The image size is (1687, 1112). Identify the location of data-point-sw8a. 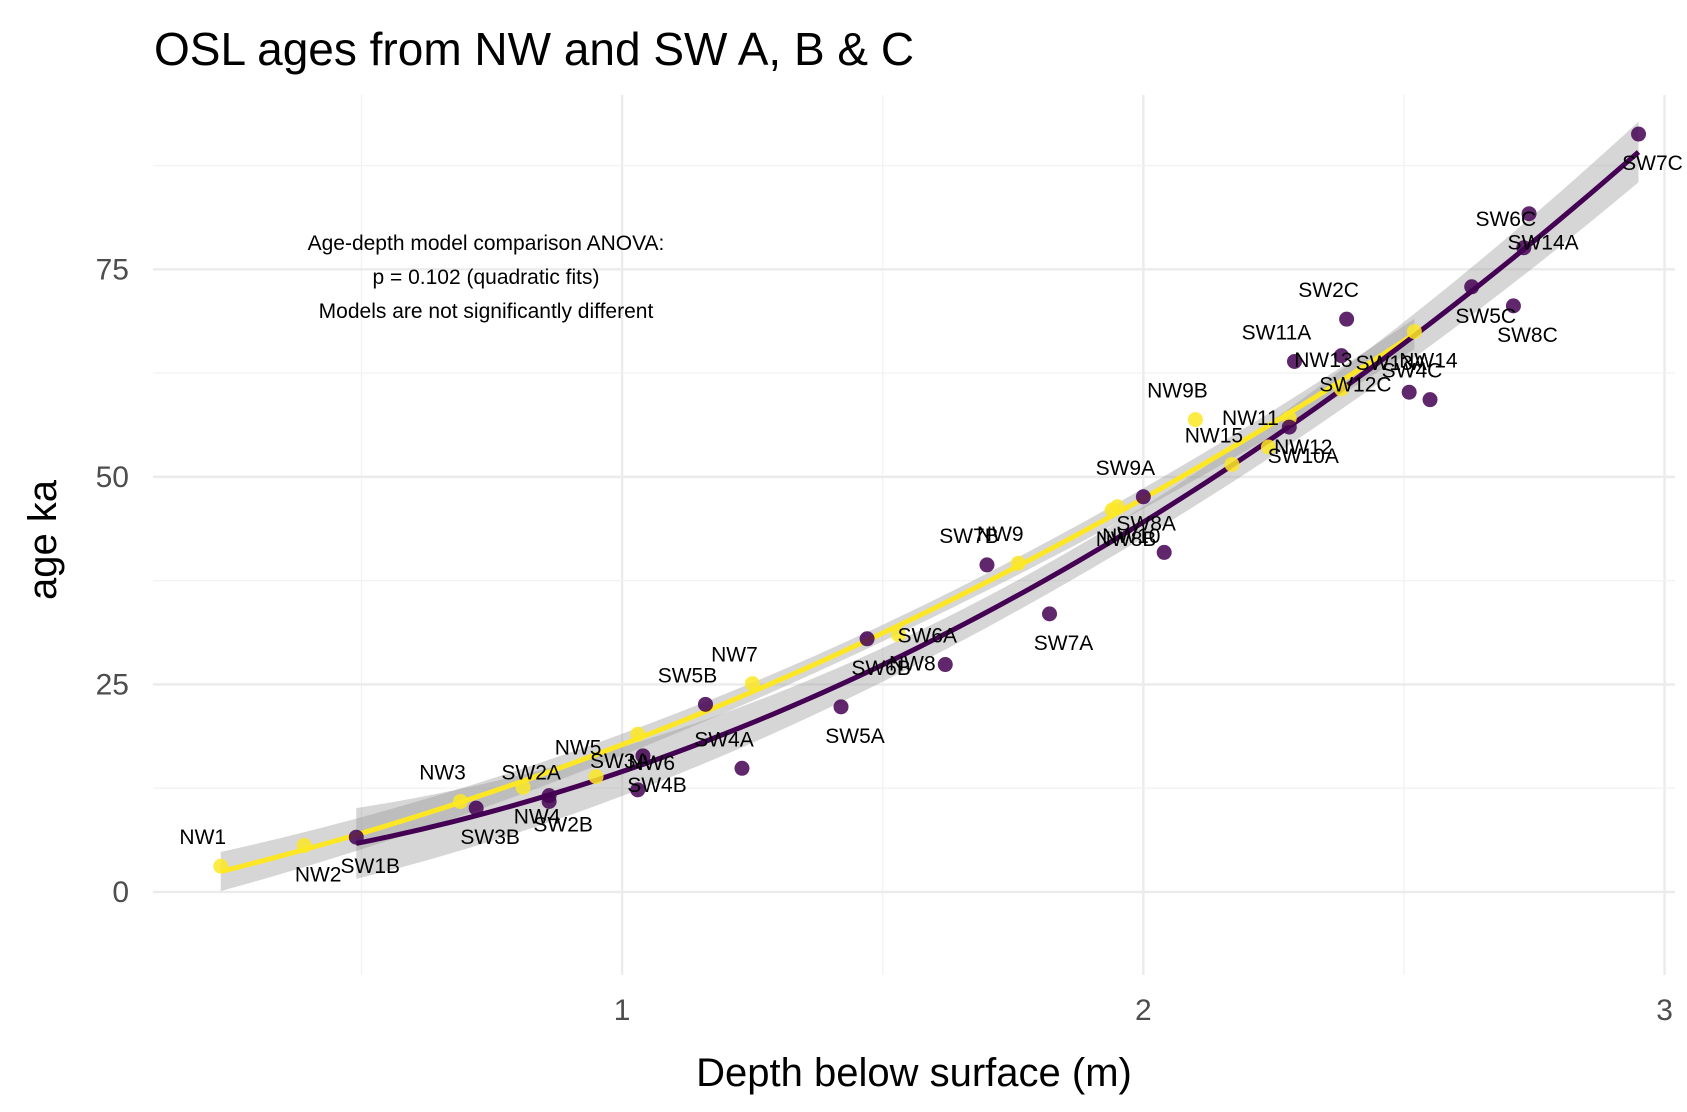
(1164, 552).